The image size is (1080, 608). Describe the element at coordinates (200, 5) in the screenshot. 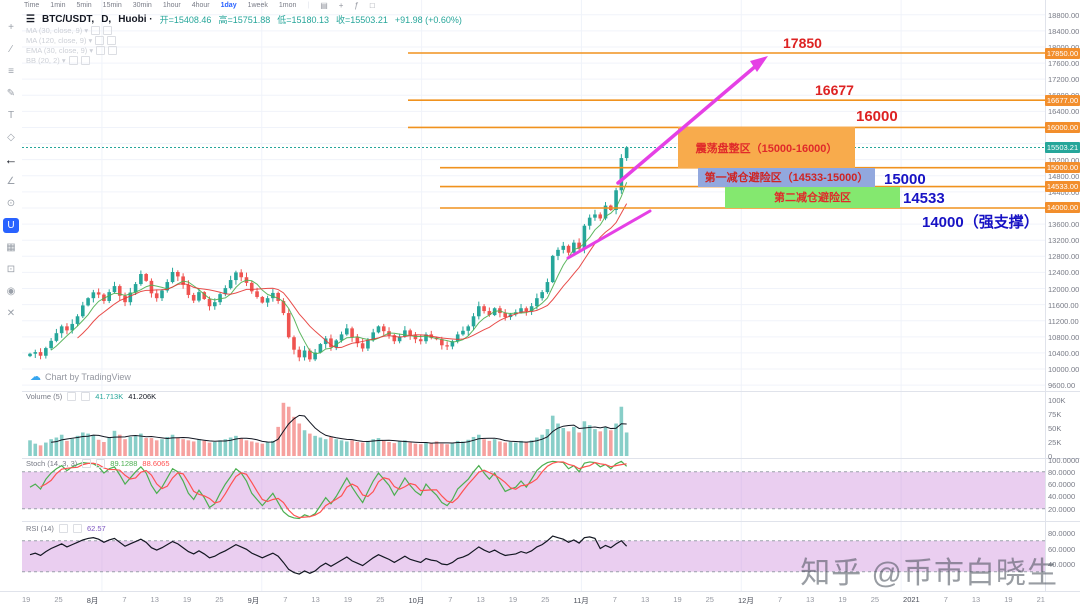

I see `interval-4hour: 4hour` at that location.